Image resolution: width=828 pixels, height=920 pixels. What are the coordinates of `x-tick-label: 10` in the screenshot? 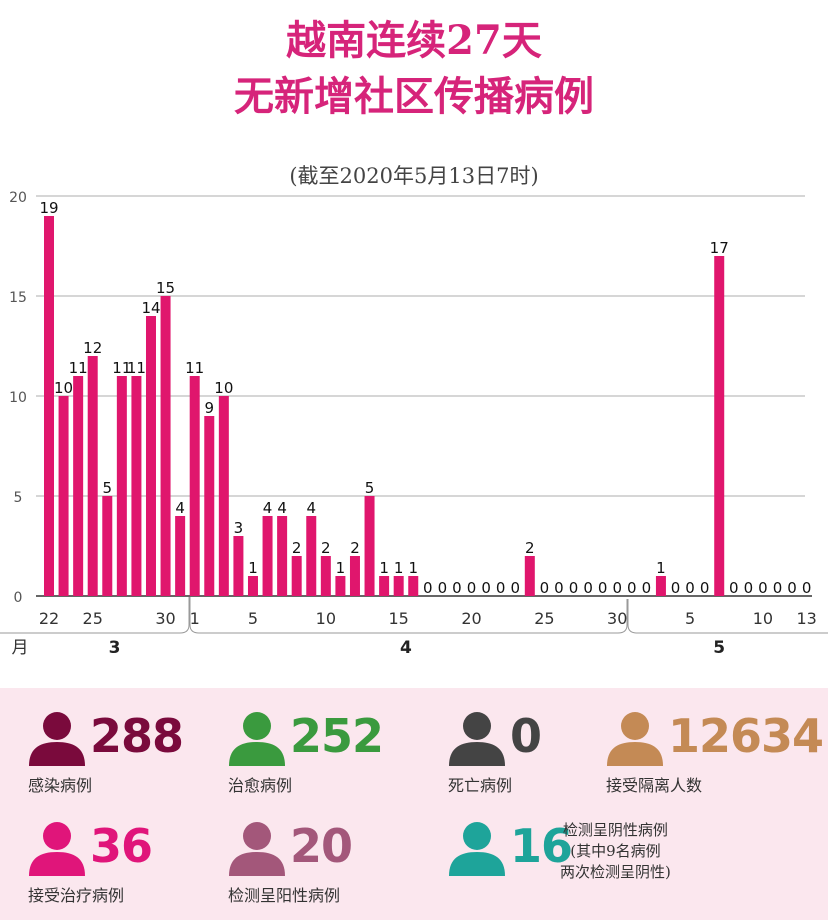 It's located at (326, 618).